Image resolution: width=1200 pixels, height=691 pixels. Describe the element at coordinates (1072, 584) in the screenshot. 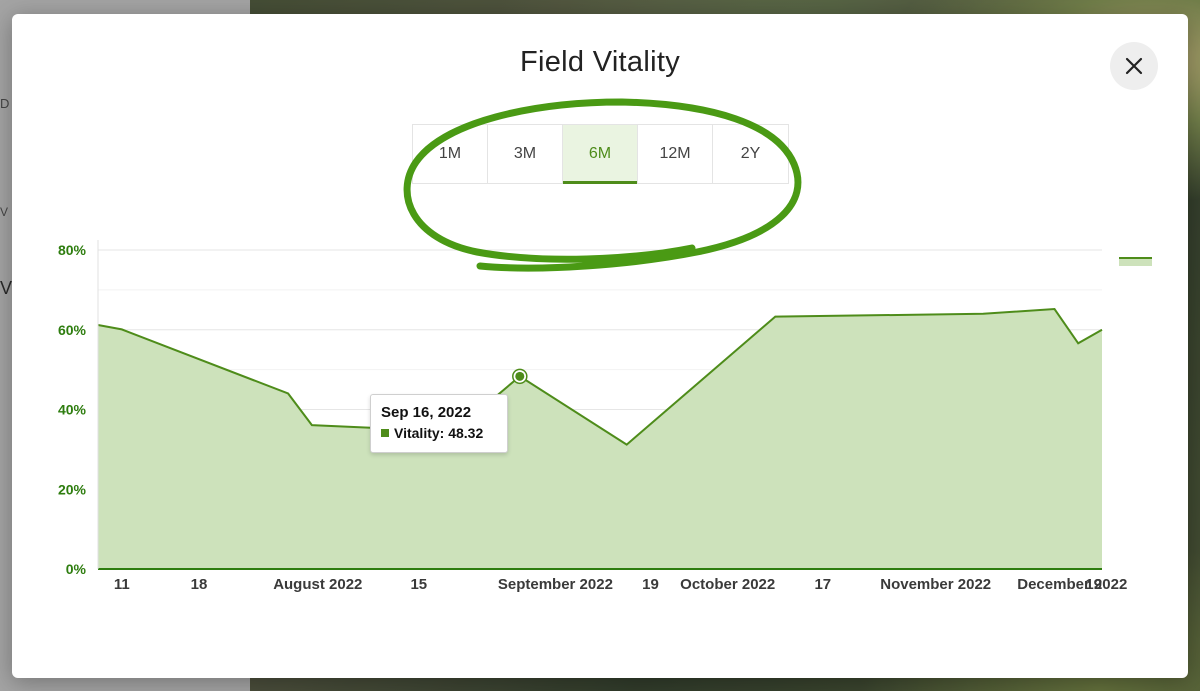

I see `x-tick-label: December 2022` at that location.